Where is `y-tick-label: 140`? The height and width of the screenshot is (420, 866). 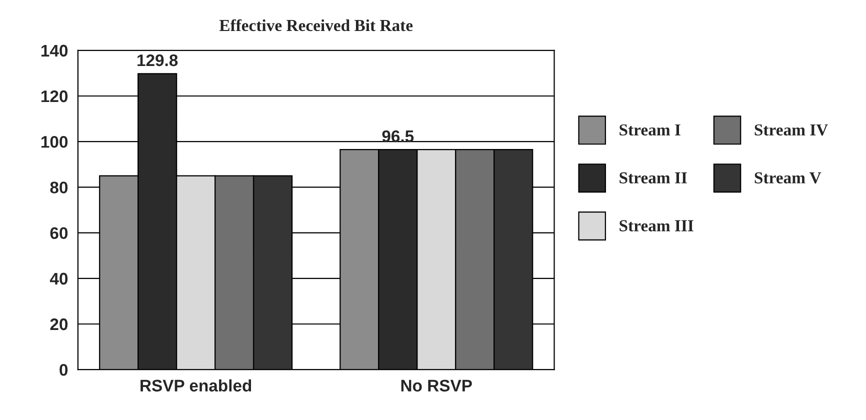 y-tick-label: 140 is located at coordinates (54, 50).